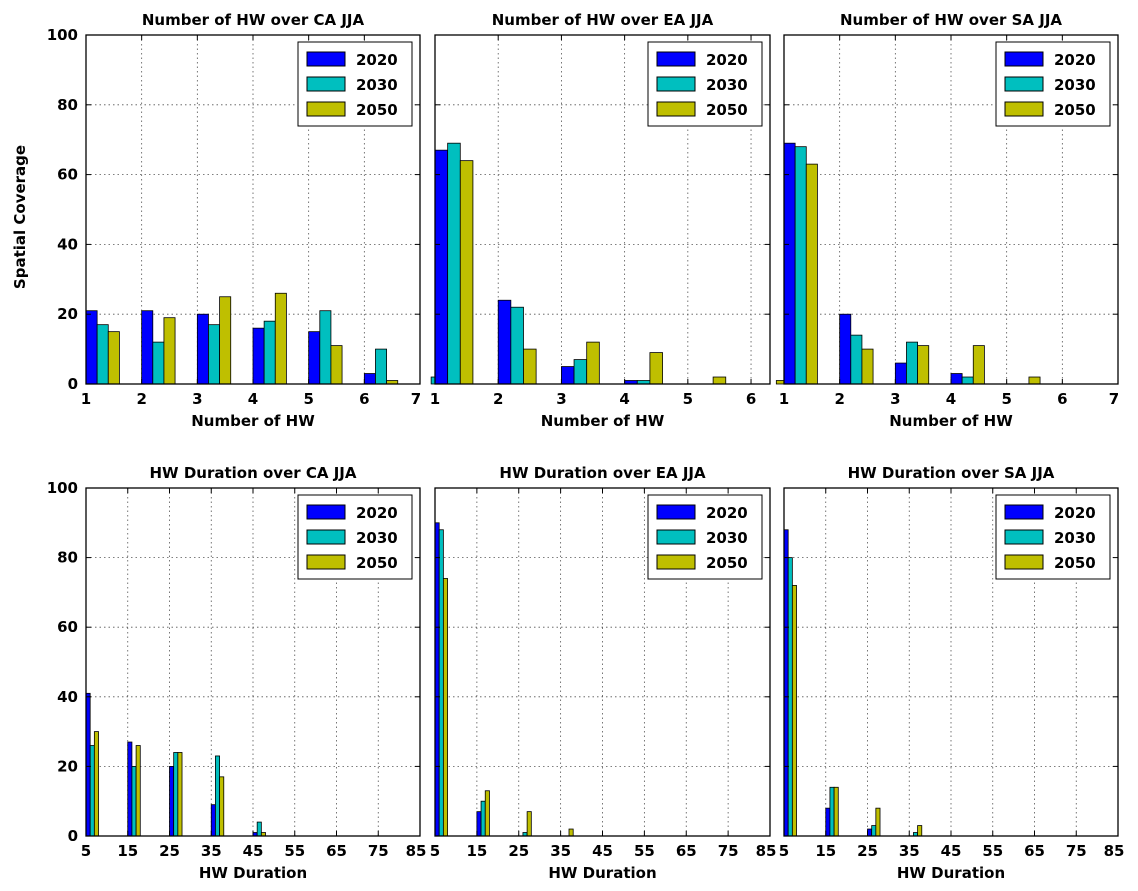 The height and width of the screenshot is (891, 1138). Describe the element at coordinates (253, 20) in the screenshot. I see `chart-title: Number of HW over CA JJA` at that location.